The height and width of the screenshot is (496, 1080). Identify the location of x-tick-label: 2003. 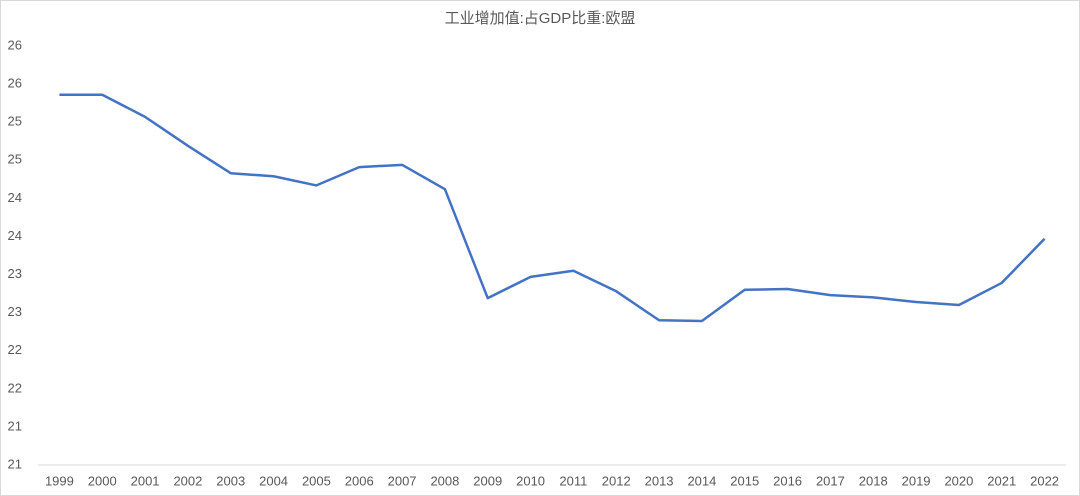
(230, 480).